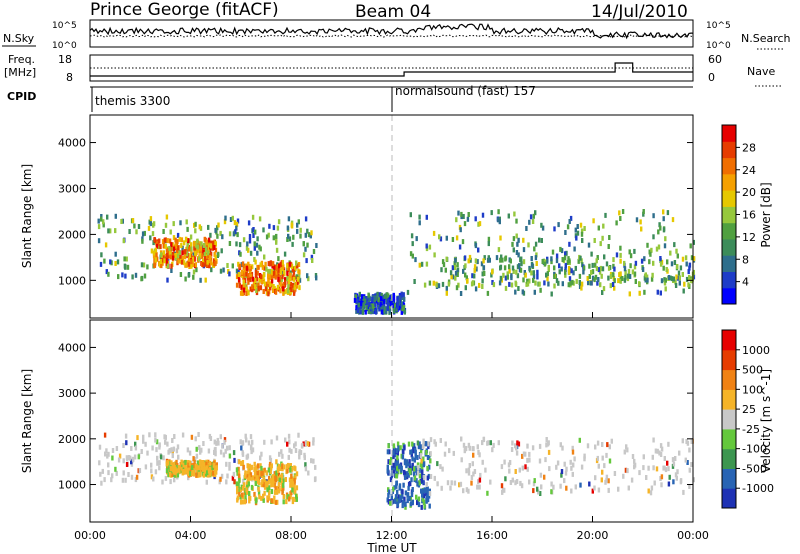 The image size is (800, 554). What do you see at coordinates (749, 147) in the screenshot?
I see `power-colorbar-tick-label: 28` at bounding box center [749, 147].